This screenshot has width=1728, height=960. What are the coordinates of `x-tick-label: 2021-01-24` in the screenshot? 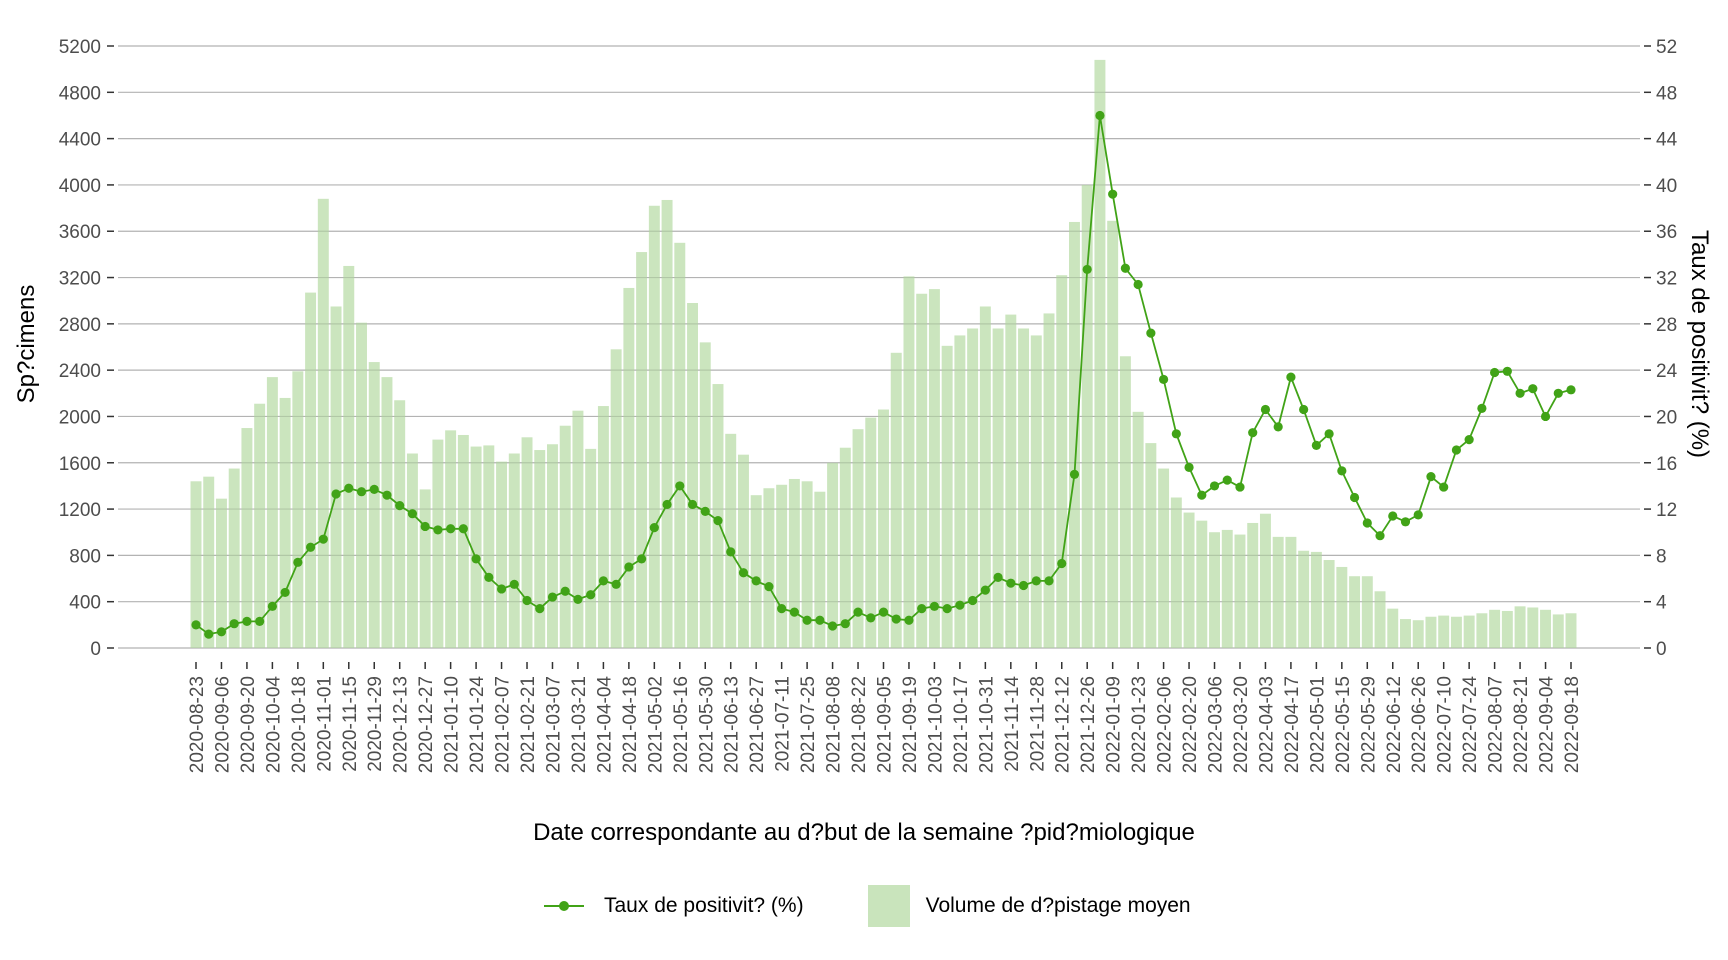 It's located at (477, 725).